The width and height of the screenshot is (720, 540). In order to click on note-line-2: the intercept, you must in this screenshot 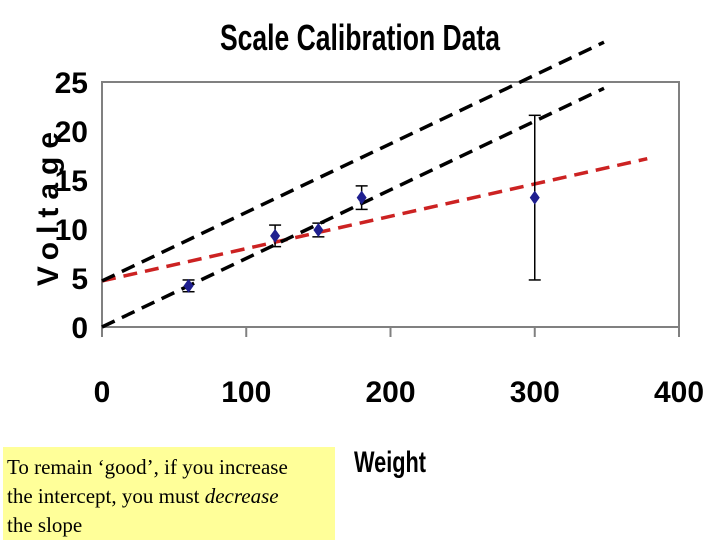, I will do `click(106, 496)`.